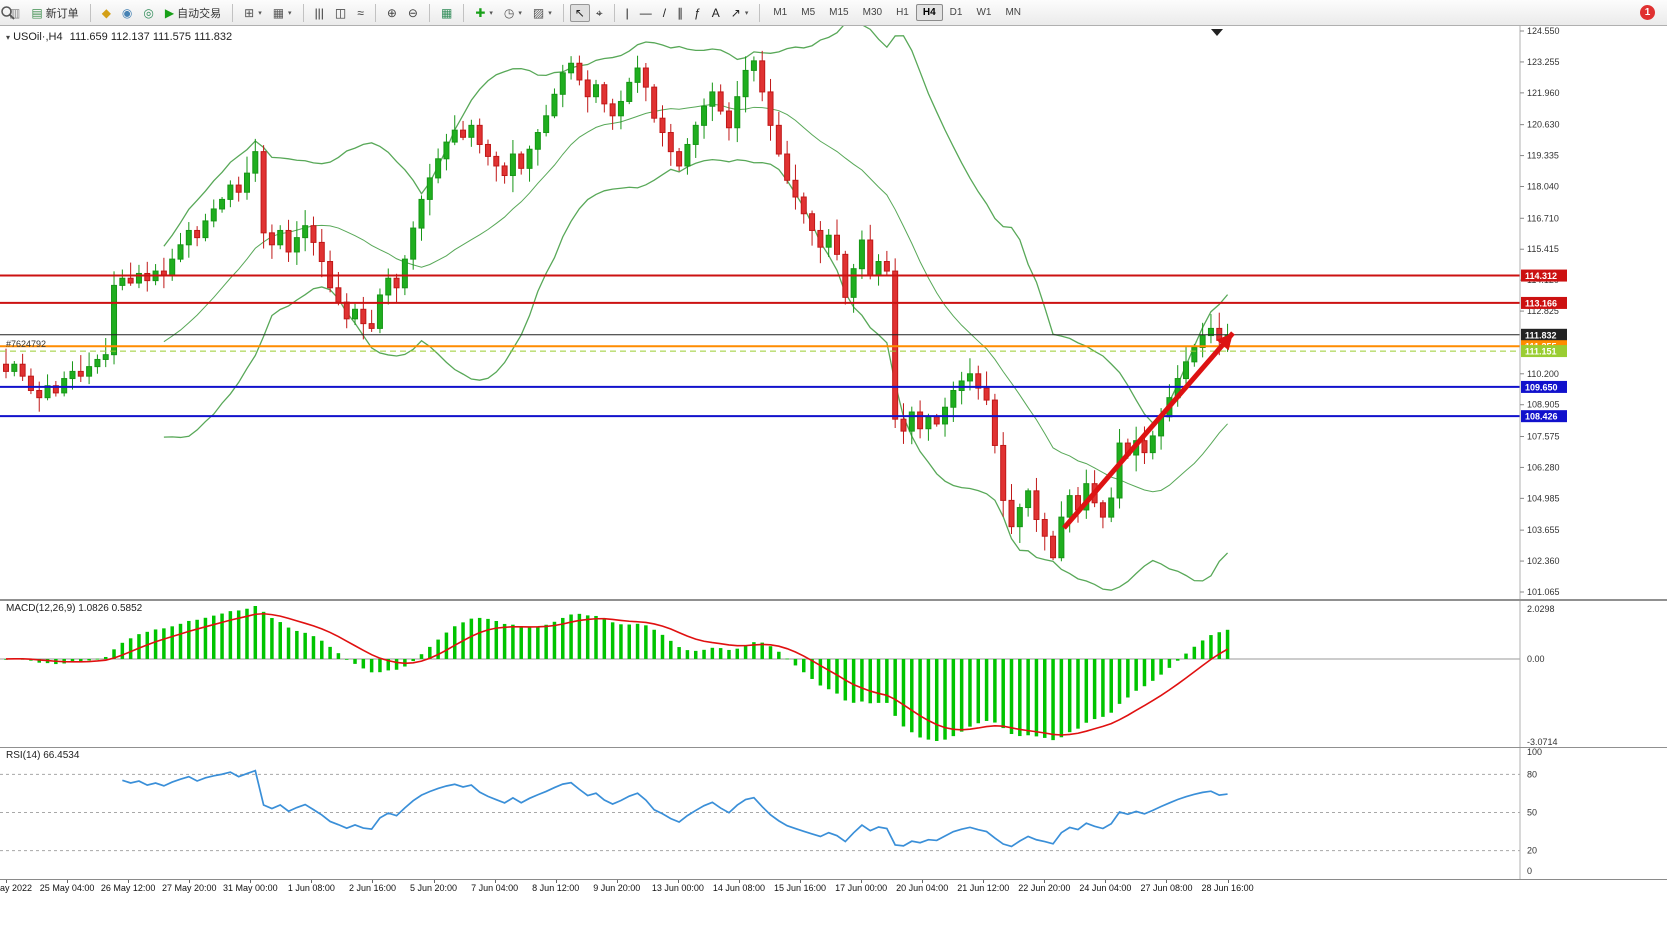  What do you see at coordinates (1013, 12) in the screenshot?
I see `timeframe-mn: MN` at bounding box center [1013, 12].